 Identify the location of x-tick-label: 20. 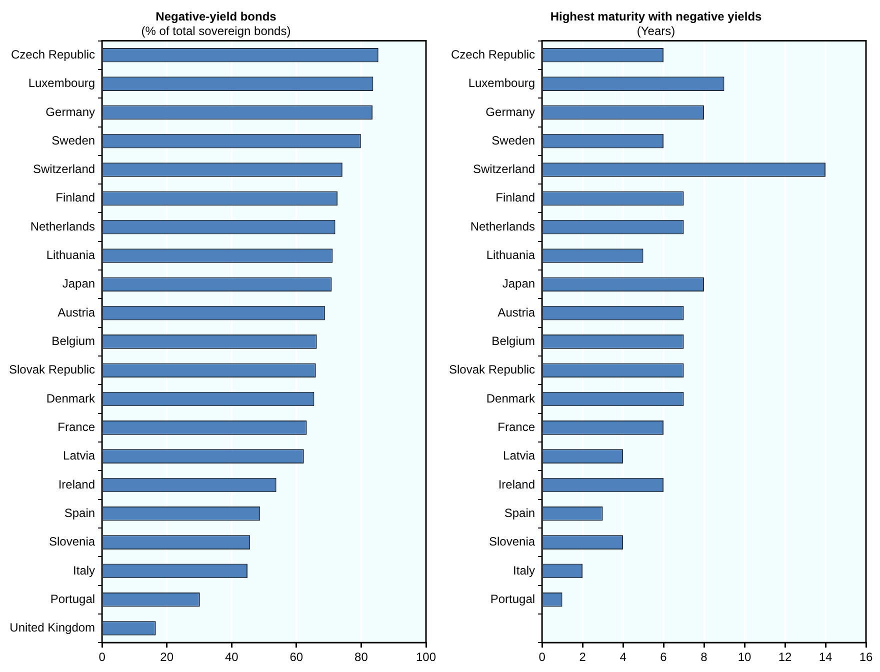
(167, 657).